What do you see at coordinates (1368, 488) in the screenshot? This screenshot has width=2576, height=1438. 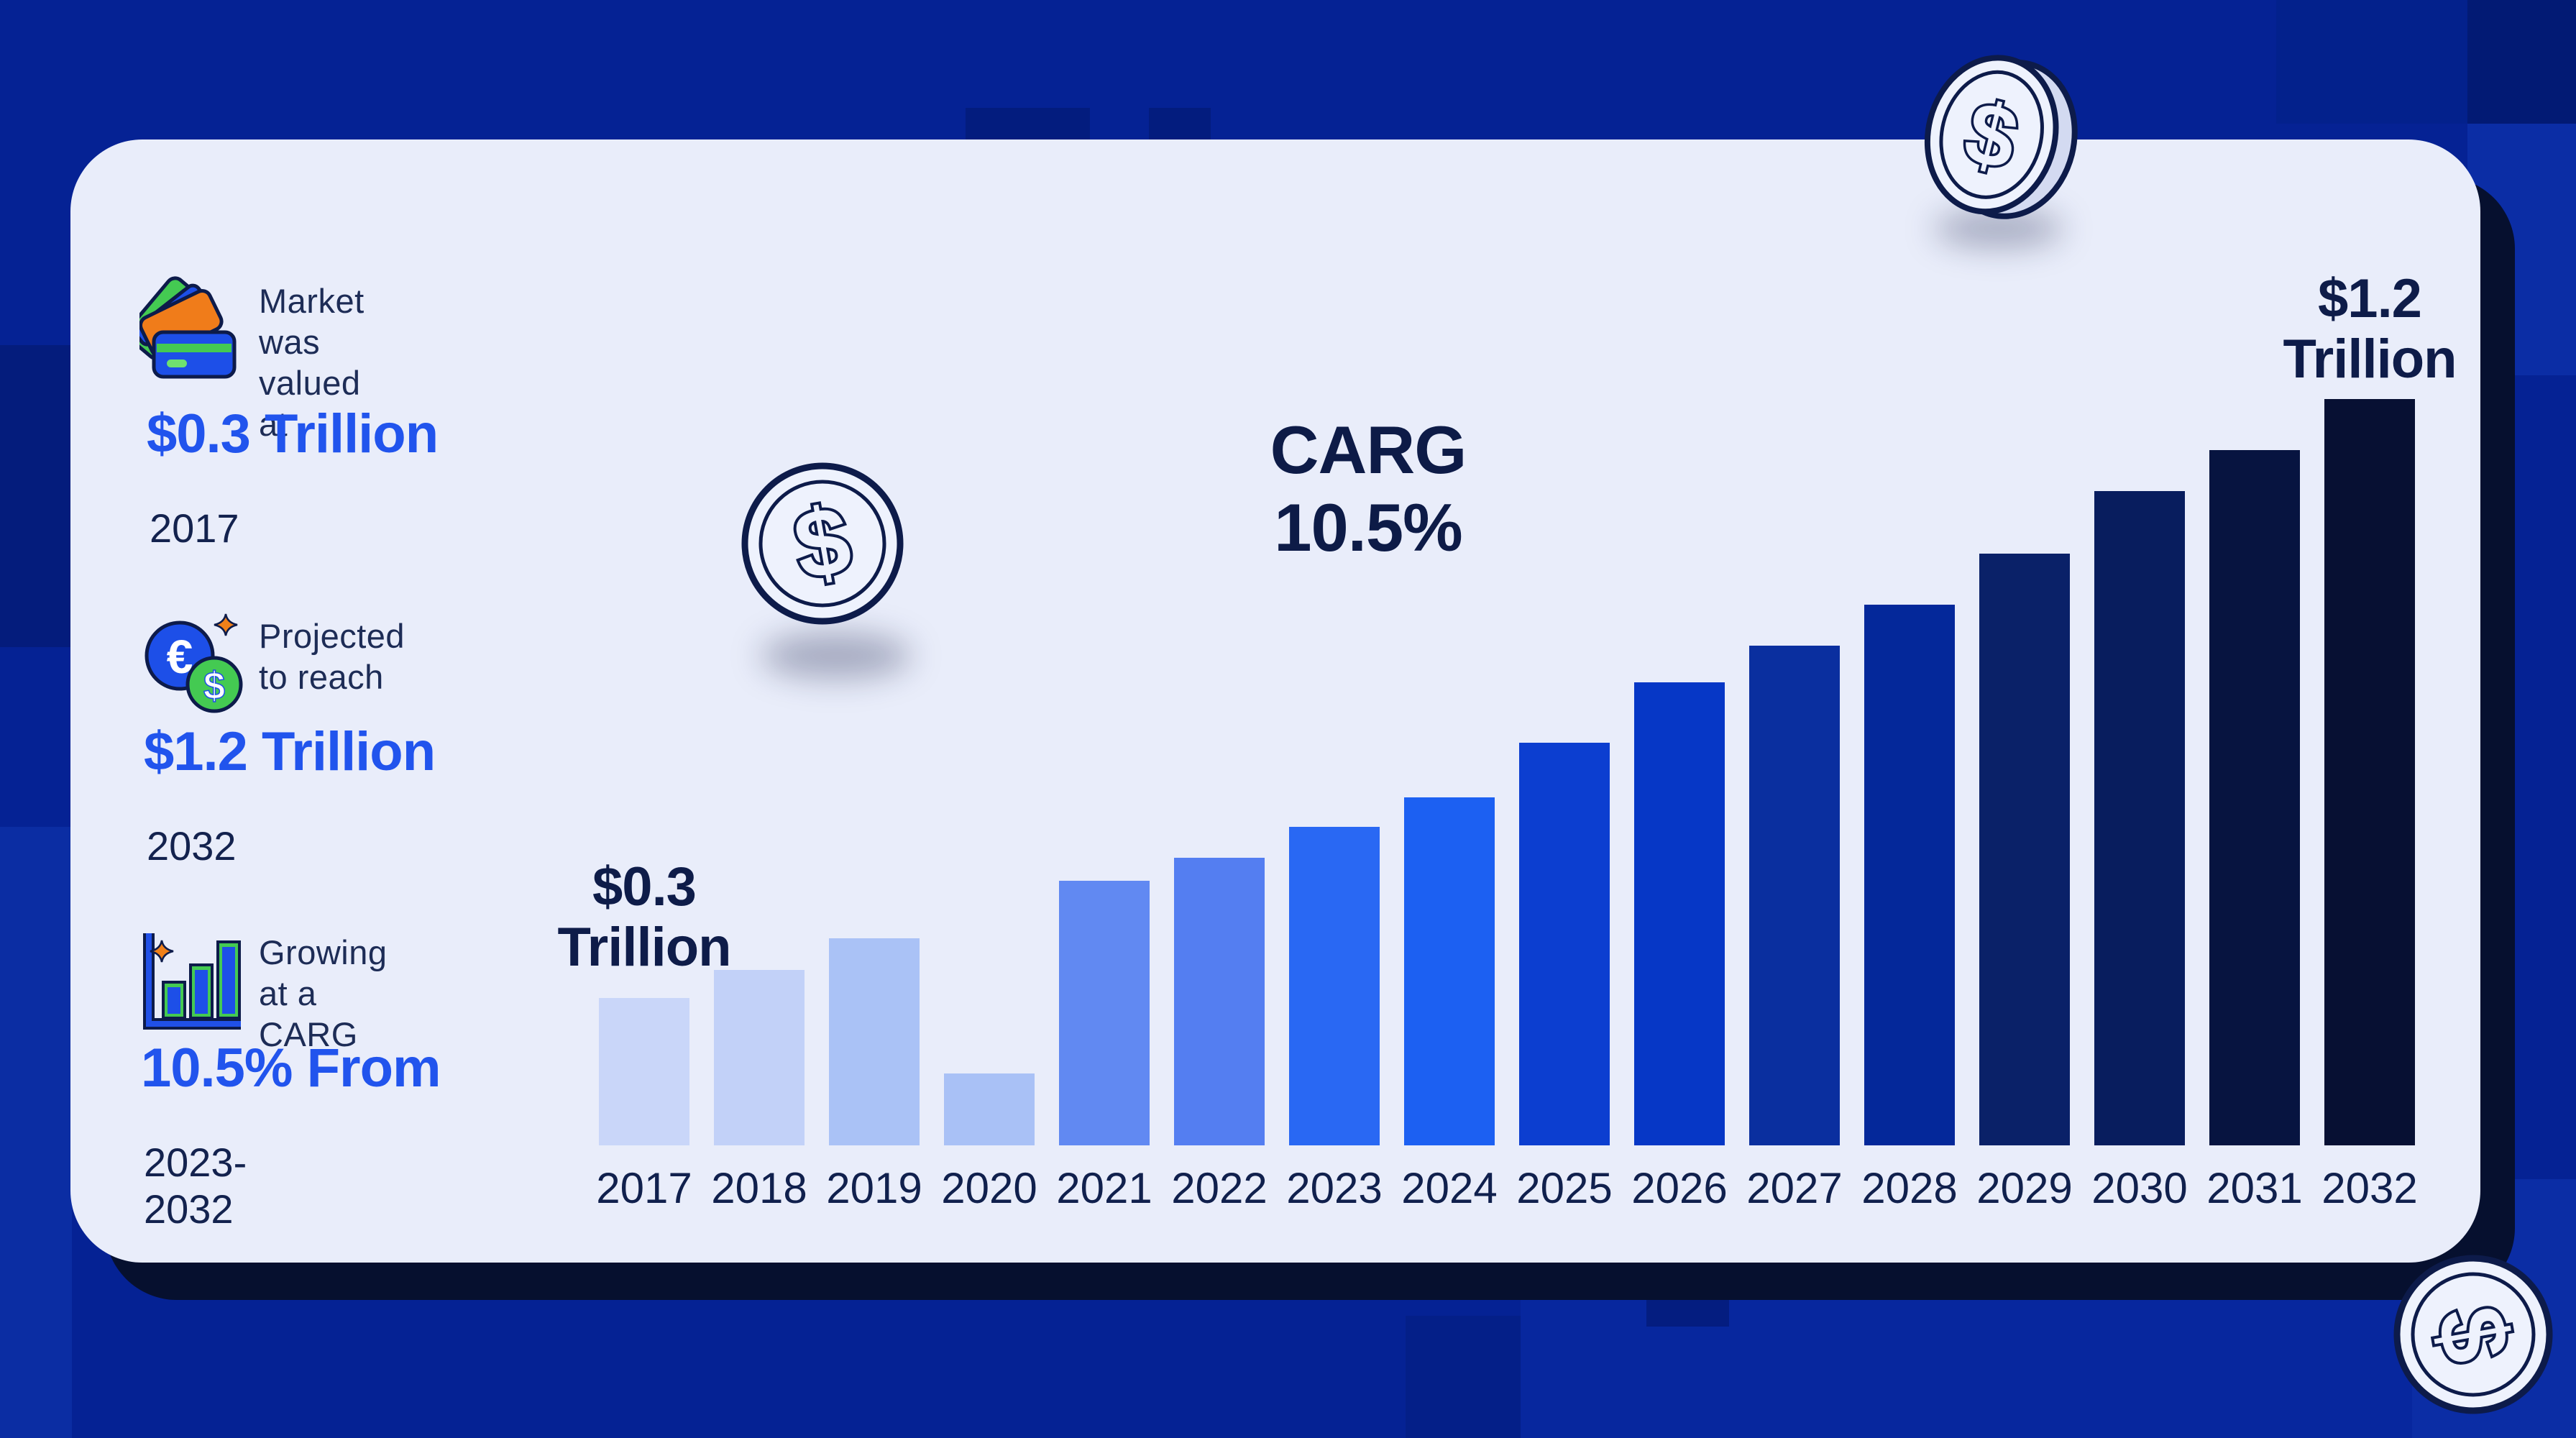 I see `chart-title: CARG 10.5%` at bounding box center [1368, 488].